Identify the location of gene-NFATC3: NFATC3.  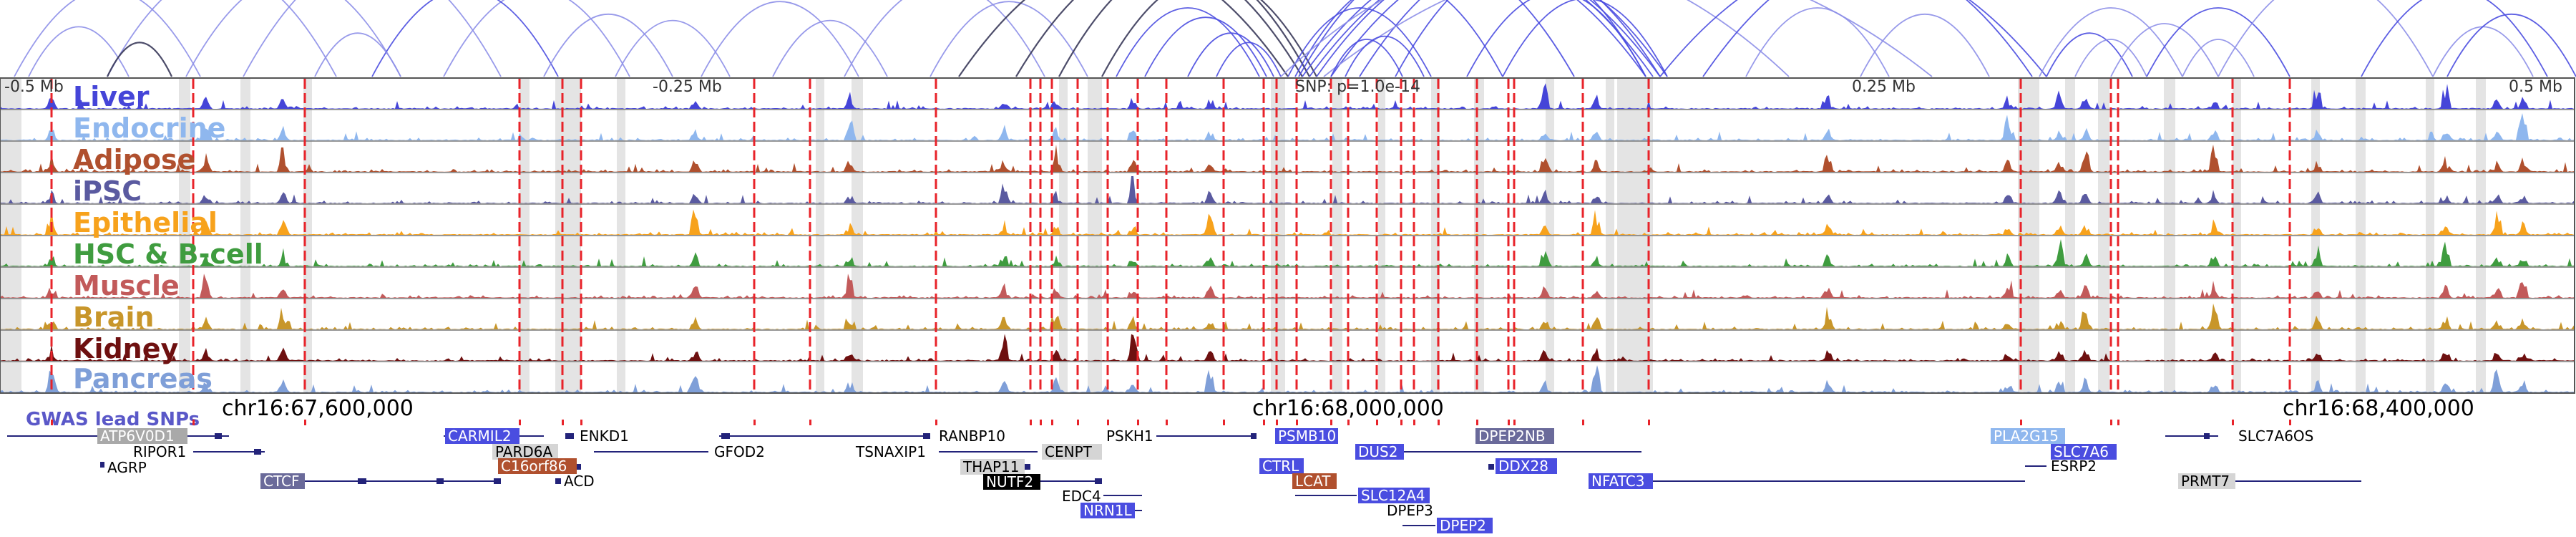
(1807, 481).